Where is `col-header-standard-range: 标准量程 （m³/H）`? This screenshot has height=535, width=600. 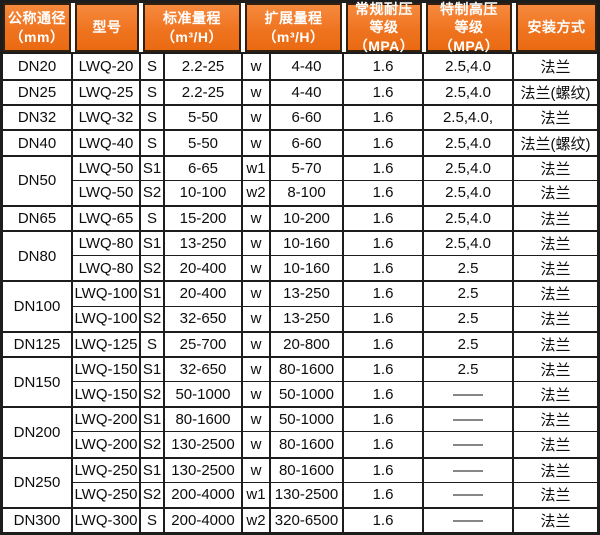
col-header-standard-range: 标准量程 （m³/H） is located at coordinates (192, 28).